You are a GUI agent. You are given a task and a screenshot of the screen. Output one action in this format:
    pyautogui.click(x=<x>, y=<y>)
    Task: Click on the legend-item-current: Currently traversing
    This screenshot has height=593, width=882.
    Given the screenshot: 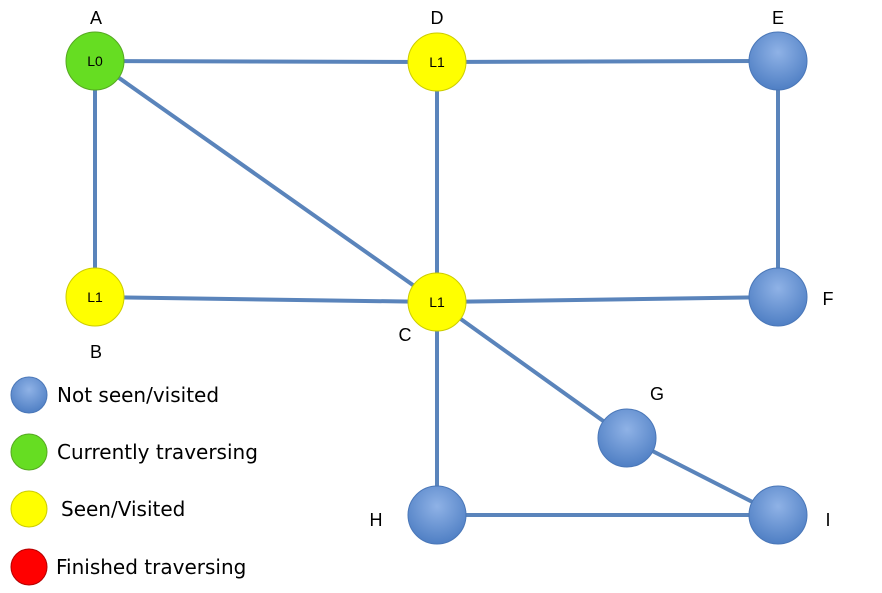 What is the action you would take?
    pyautogui.click(x=134, y=452)
    